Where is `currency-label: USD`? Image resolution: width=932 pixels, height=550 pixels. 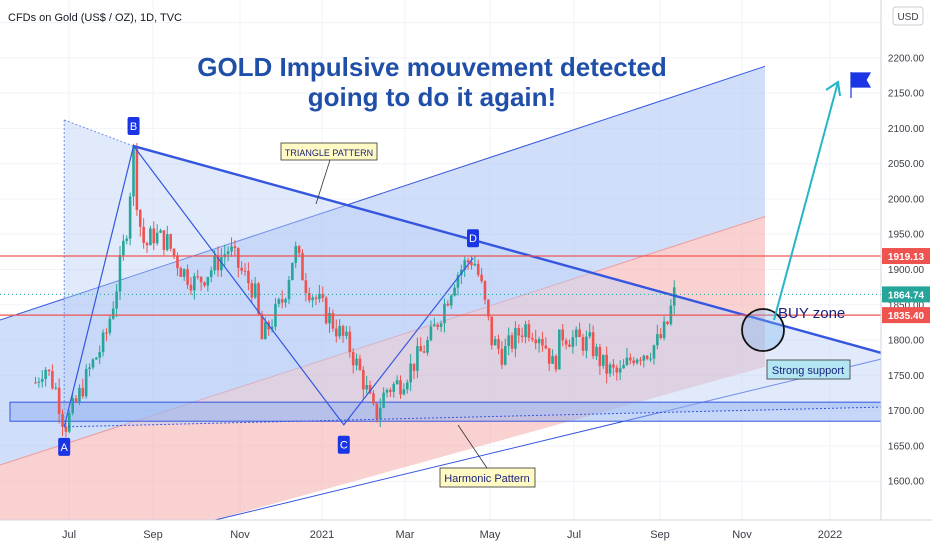 currency-label: USD is located at coordinates (907, 17).